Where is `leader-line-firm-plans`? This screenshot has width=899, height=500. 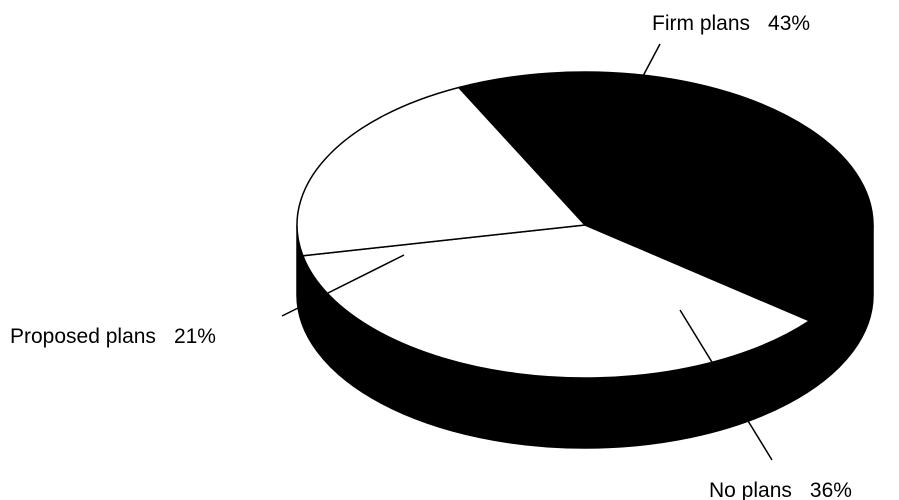
leader-line-firm-plans is located at coordinates (642, 77).